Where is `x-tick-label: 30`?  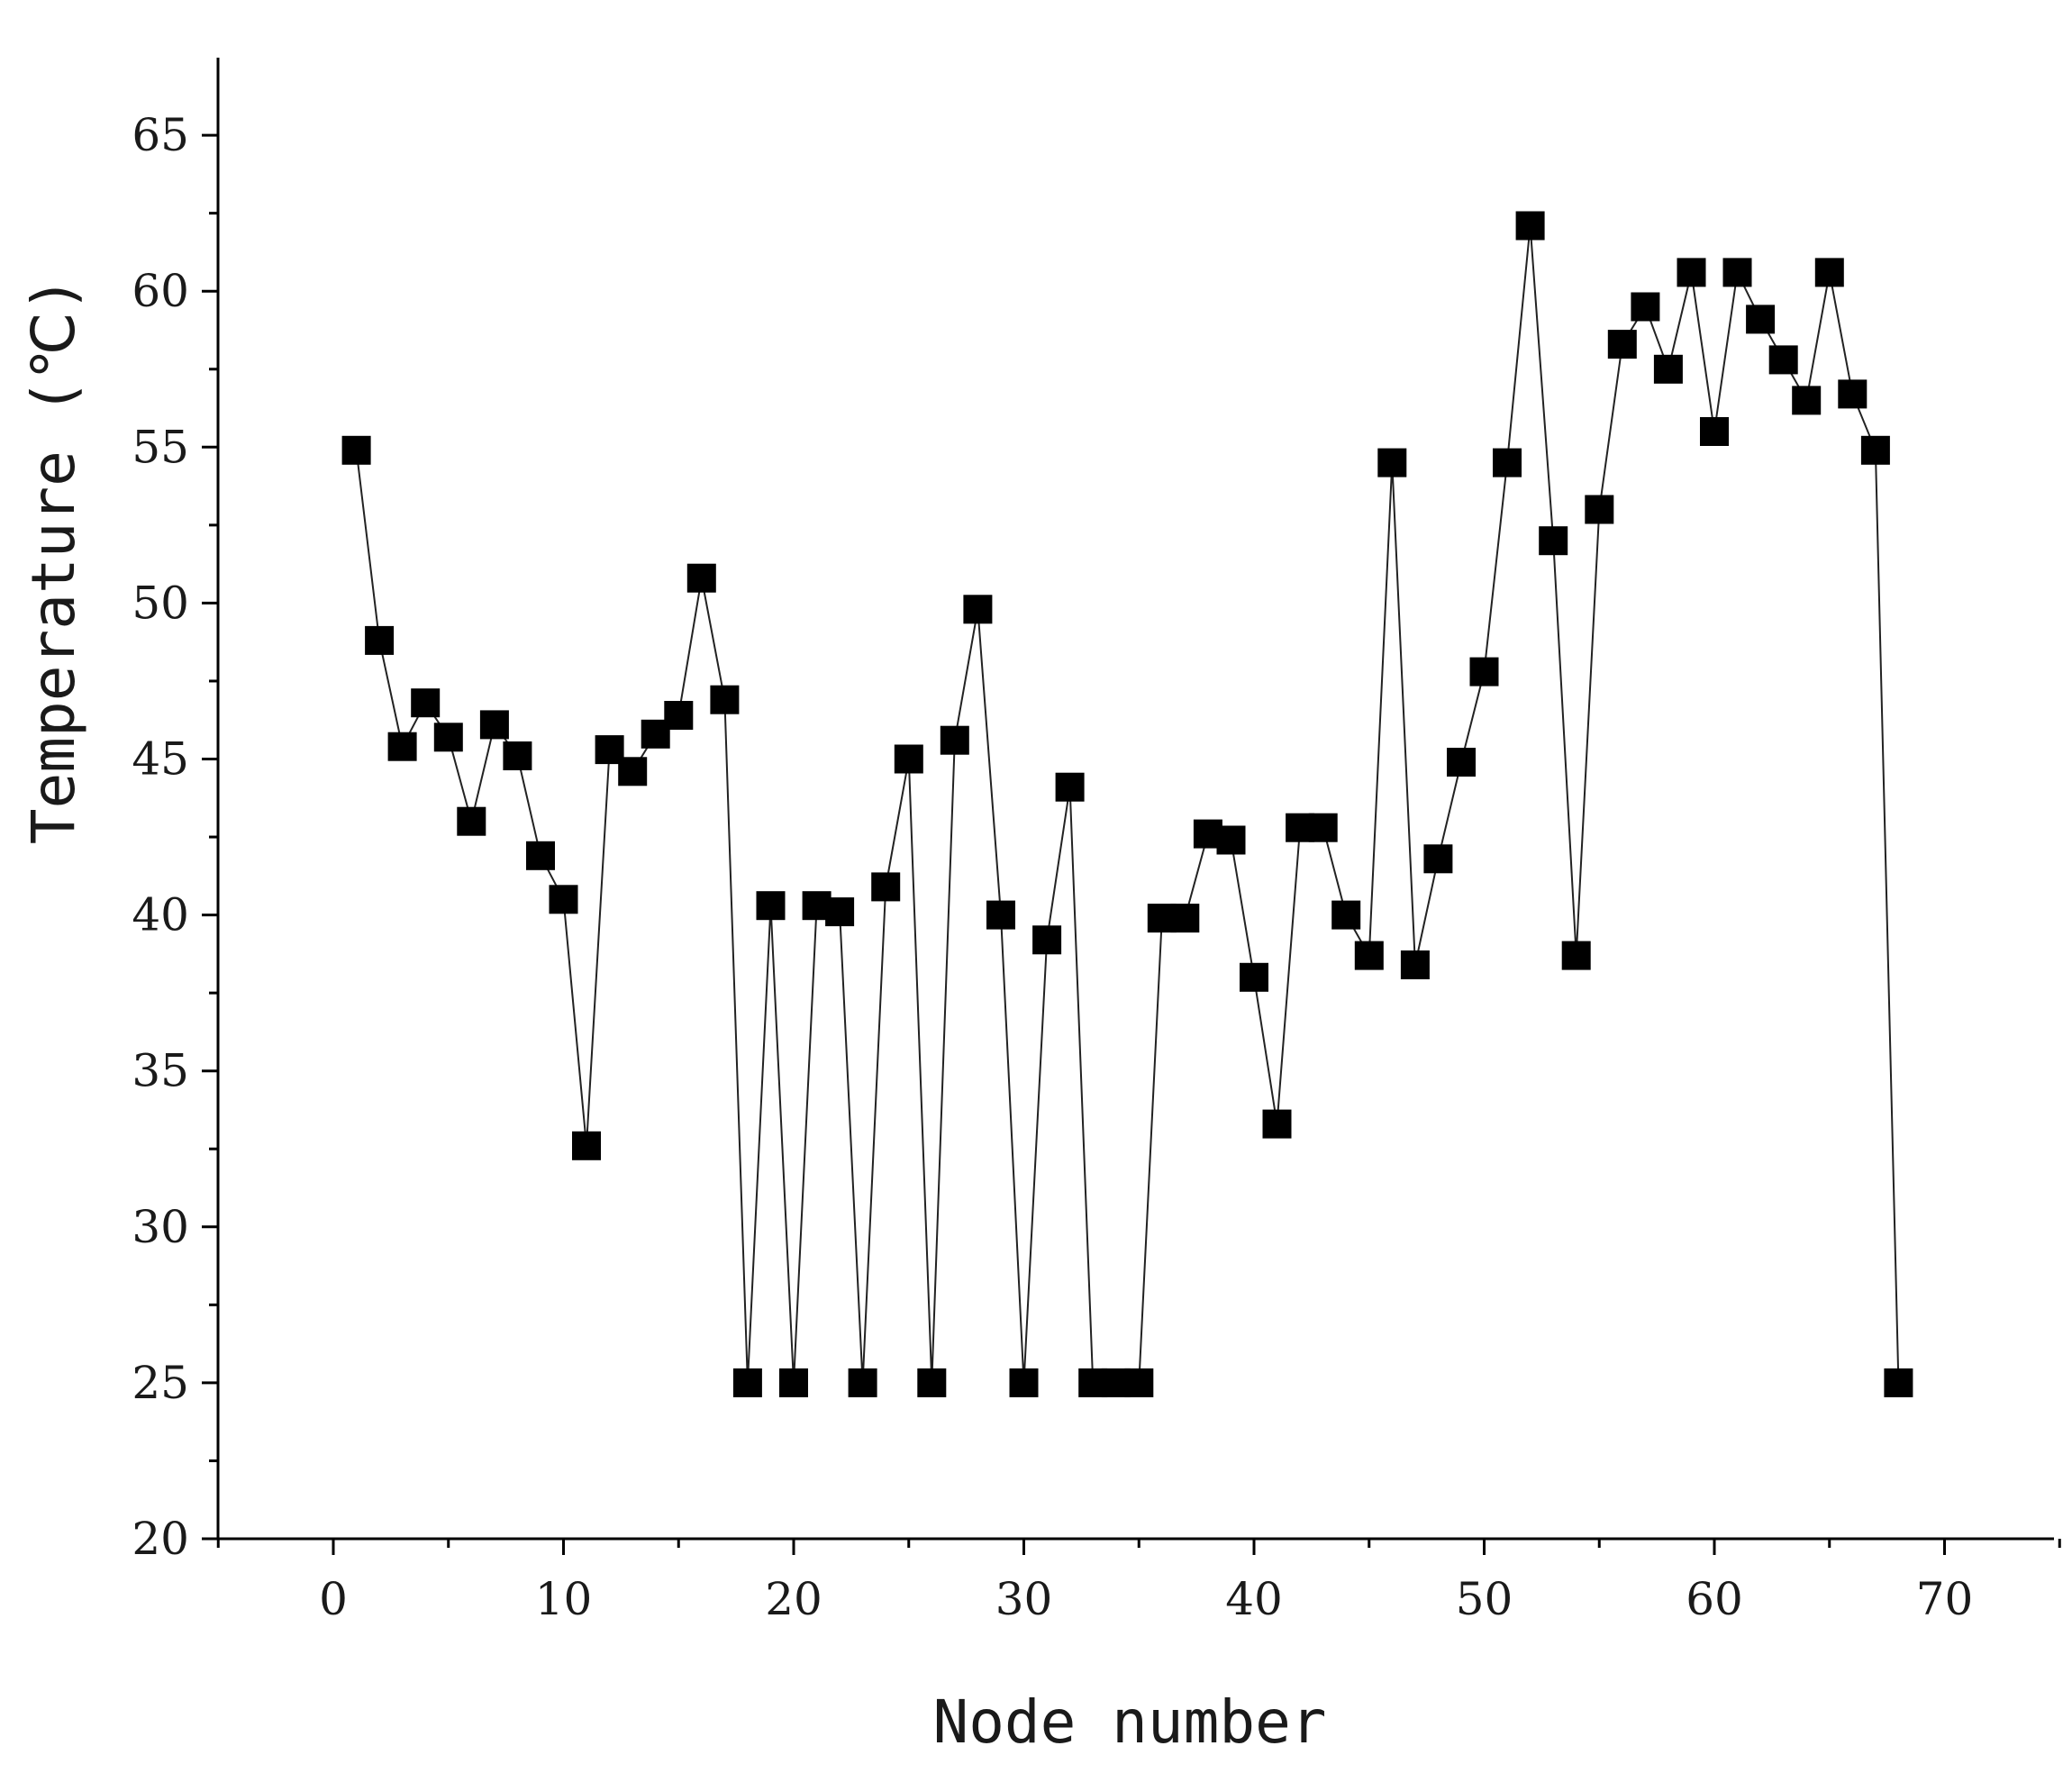
x-tick-label: 30 is located at coordinates (1024, 1599).